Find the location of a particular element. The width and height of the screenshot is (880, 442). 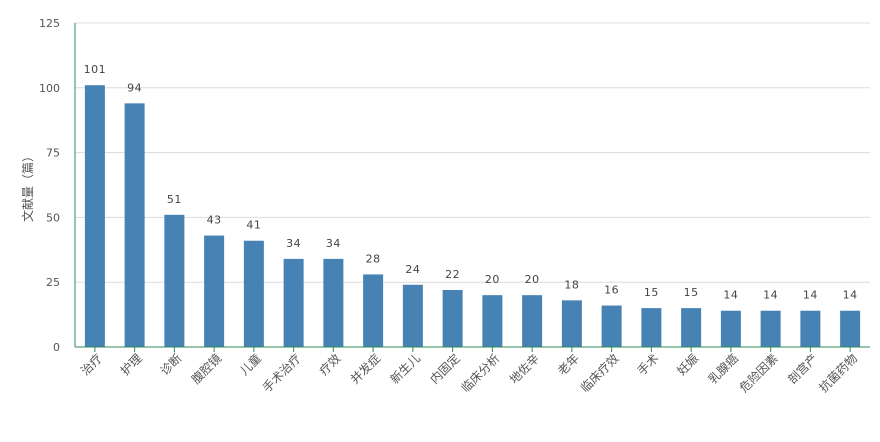

data-label: 18 is located at coordinates (571, 284).